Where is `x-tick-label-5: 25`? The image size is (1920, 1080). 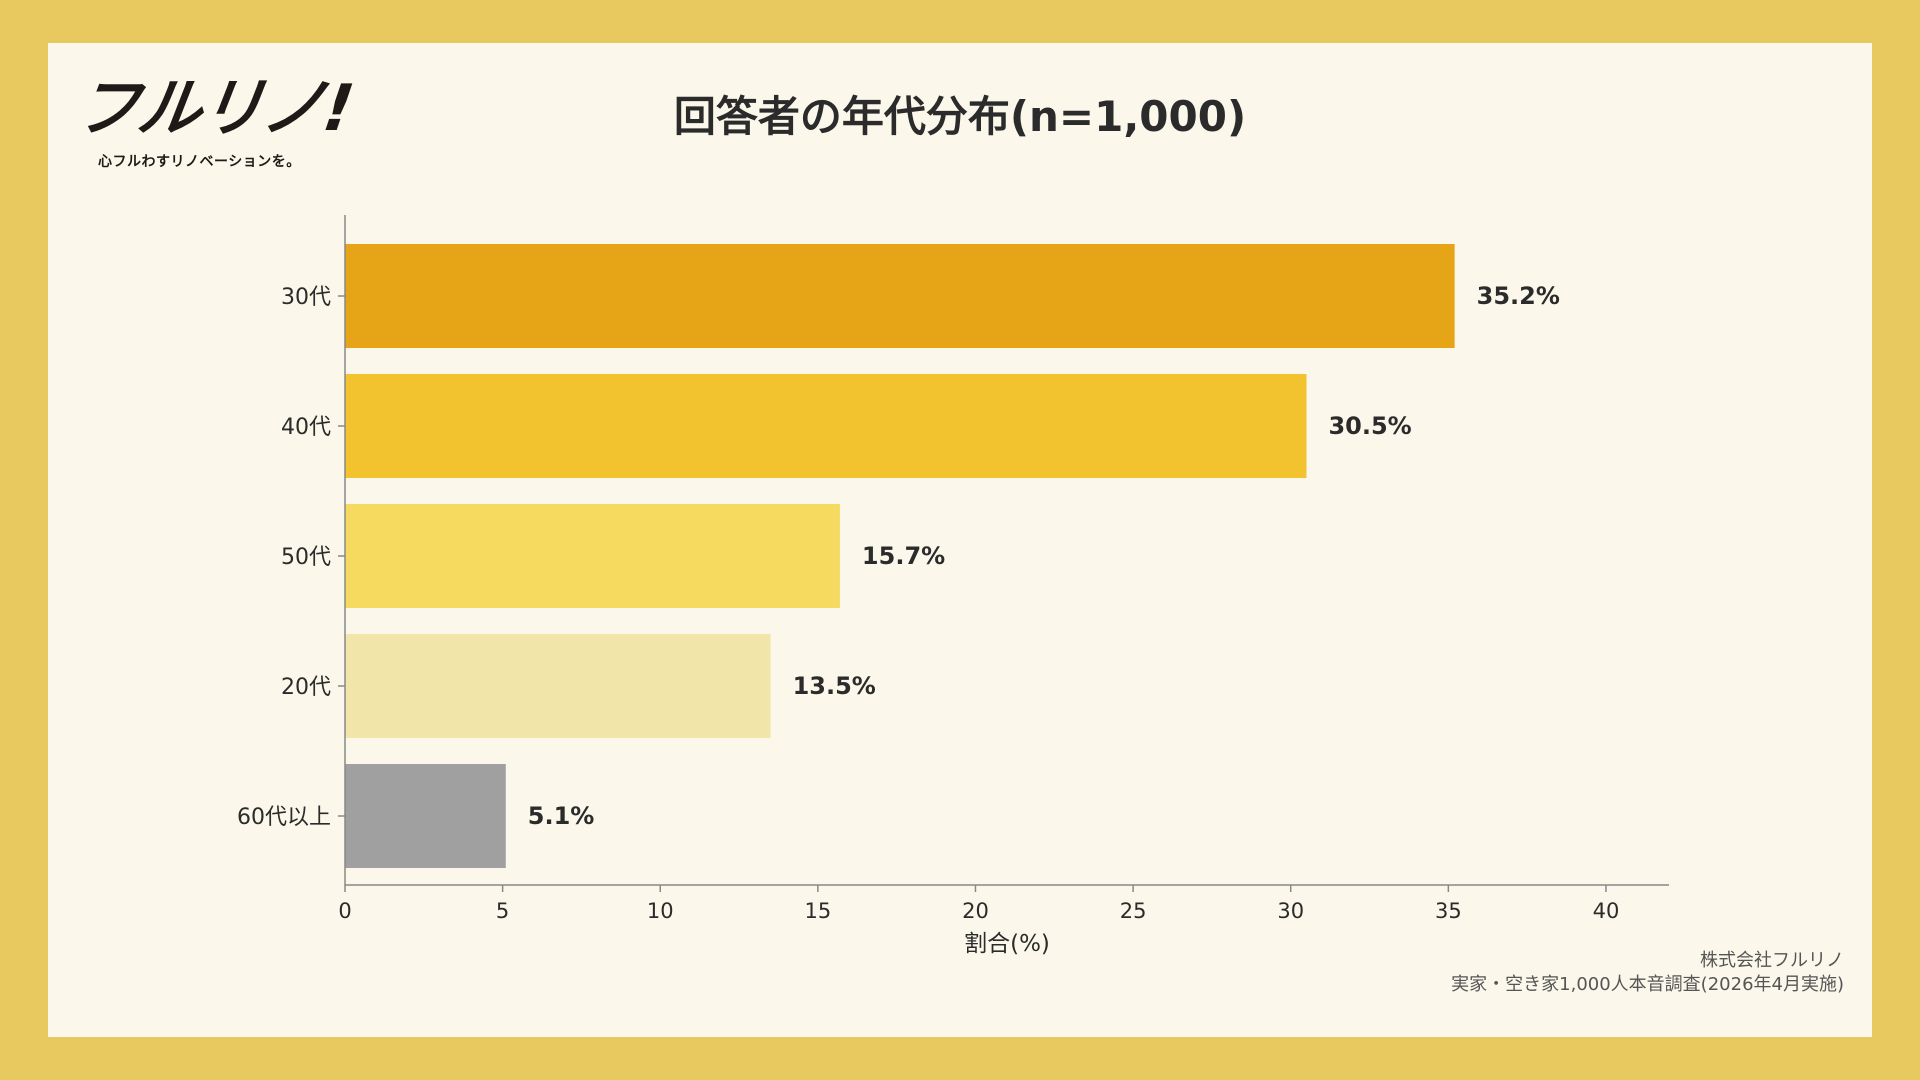 x-tick-label-5: 25 is located at coordinates (1133, 911).